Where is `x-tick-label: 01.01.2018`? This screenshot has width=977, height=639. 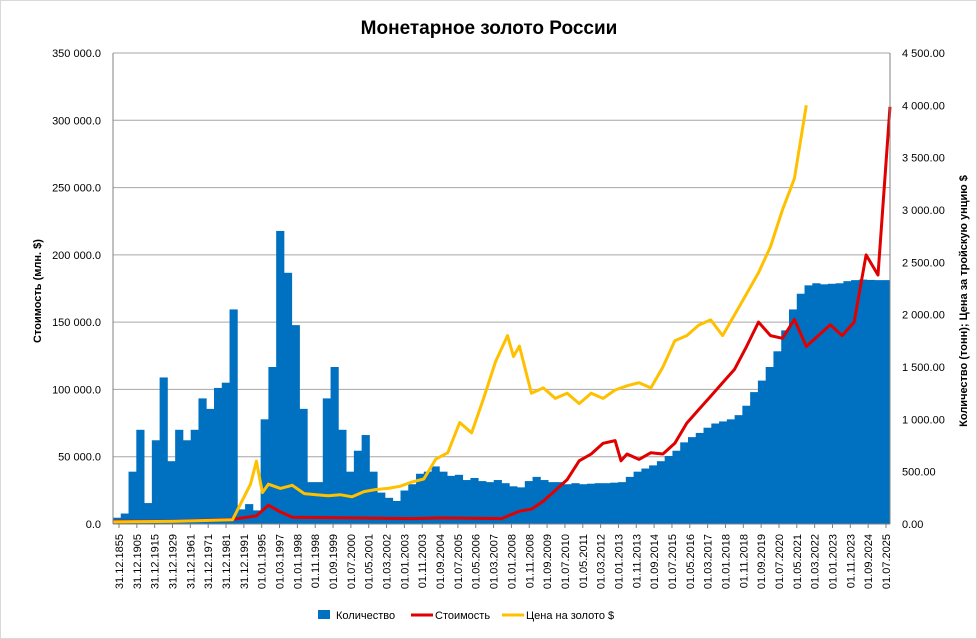
x-tick-label: 01.01.2018 is located at coordinates (727, 561).